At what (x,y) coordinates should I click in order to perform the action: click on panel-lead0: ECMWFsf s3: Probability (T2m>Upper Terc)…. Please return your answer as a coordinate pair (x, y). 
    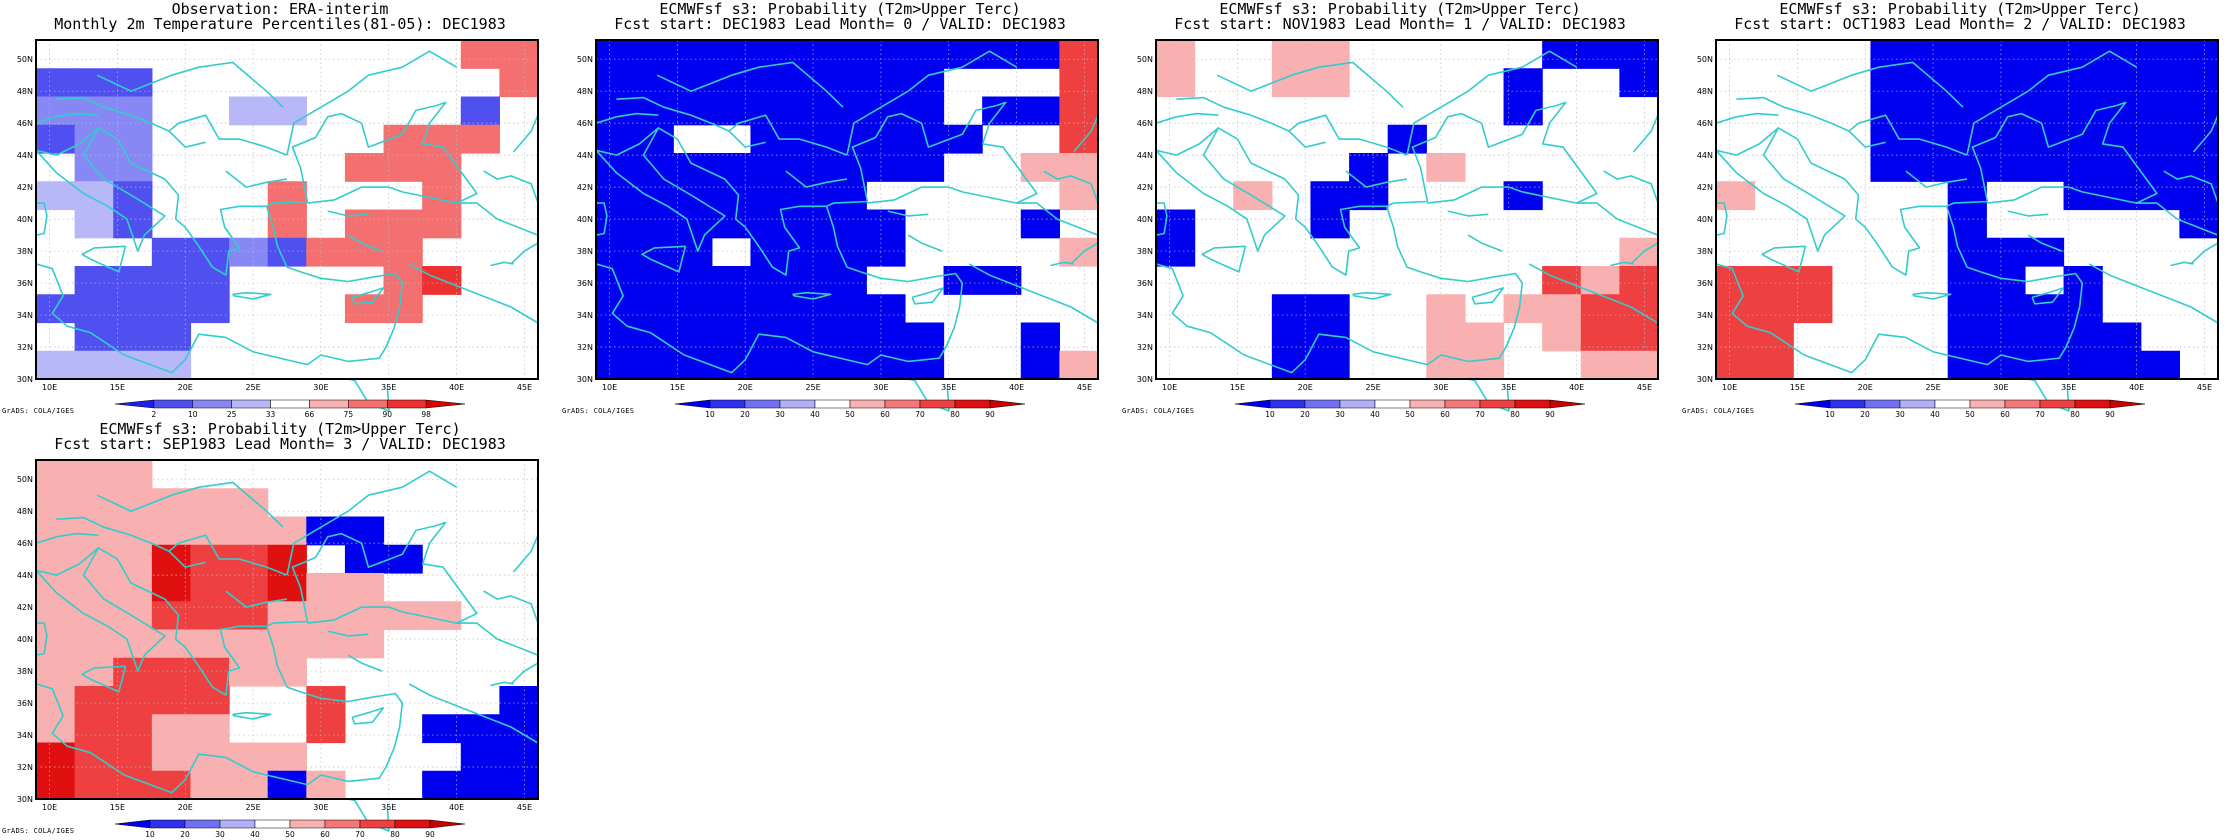
    Looking at the image, I should click on (840, 210).